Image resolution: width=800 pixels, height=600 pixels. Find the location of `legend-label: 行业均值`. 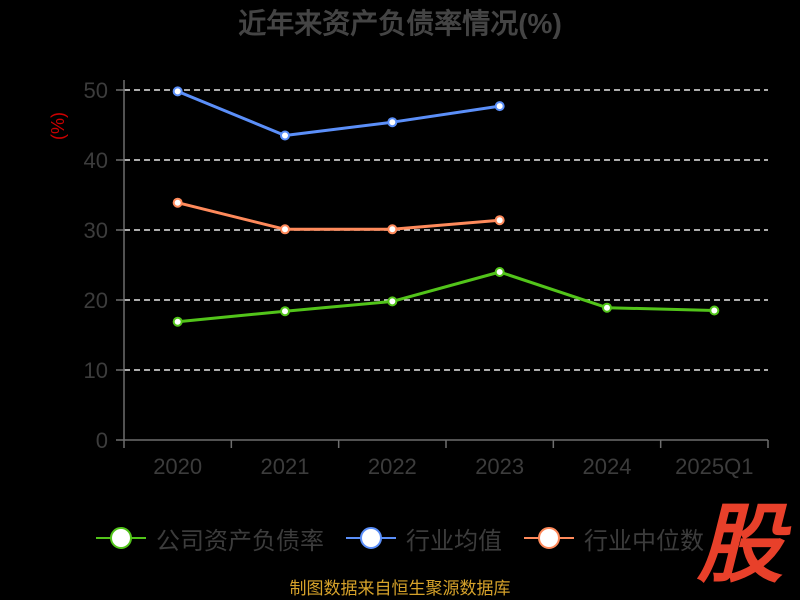

legend-label: 行业均值 is located at coordinates (454, 541).